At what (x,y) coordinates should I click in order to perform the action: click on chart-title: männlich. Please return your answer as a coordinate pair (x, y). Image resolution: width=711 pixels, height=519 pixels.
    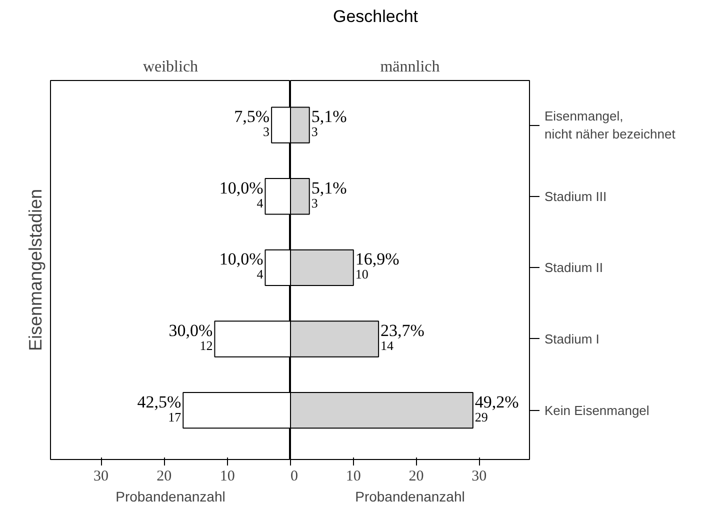
    Looking at the image, I should click on (410, 67).